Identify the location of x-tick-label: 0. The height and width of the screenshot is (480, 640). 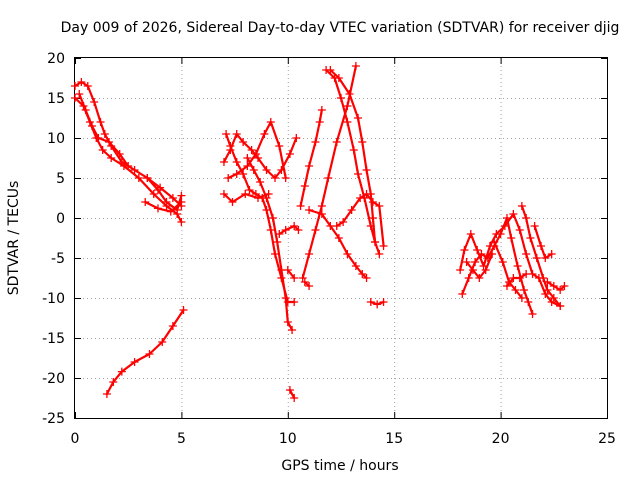
(75, 439).